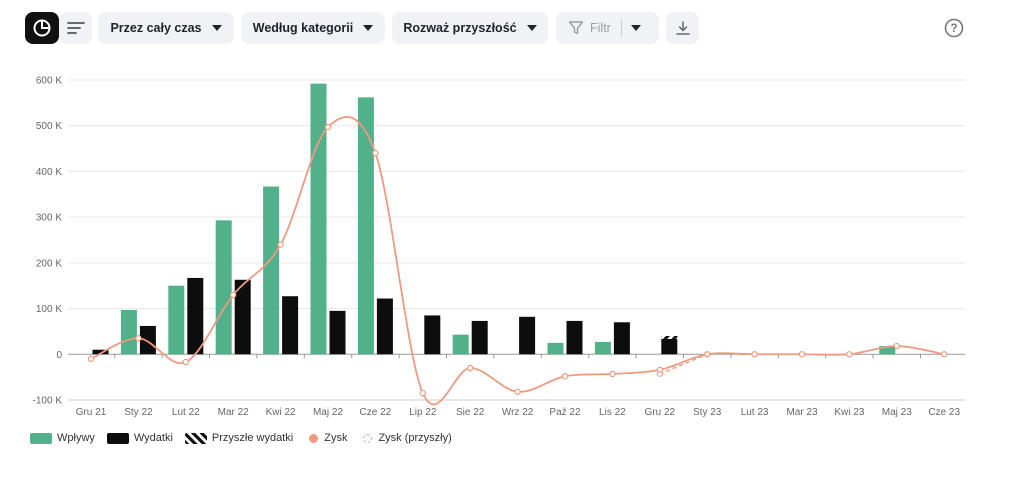  Describe the element at coordinates (707, 412) in the screenshot. I see `x-tick-label: Sty 23` at that location.